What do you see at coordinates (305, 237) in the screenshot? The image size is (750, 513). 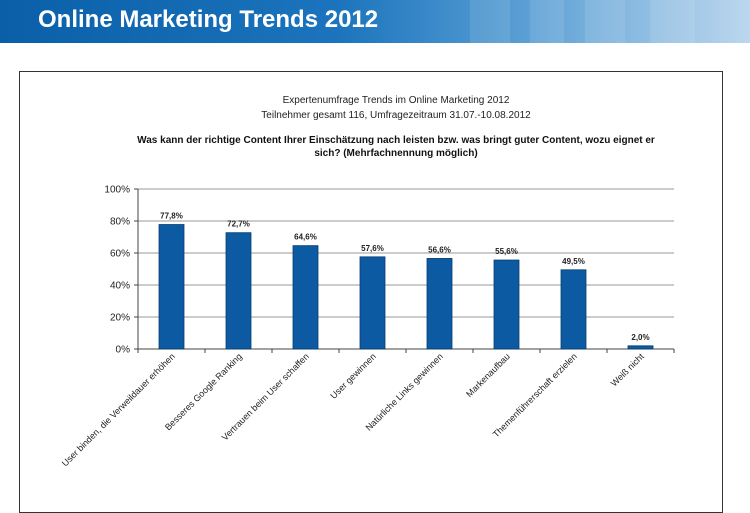 I see `bar-value-label: 64,6%` at bounding box center [305, 237].